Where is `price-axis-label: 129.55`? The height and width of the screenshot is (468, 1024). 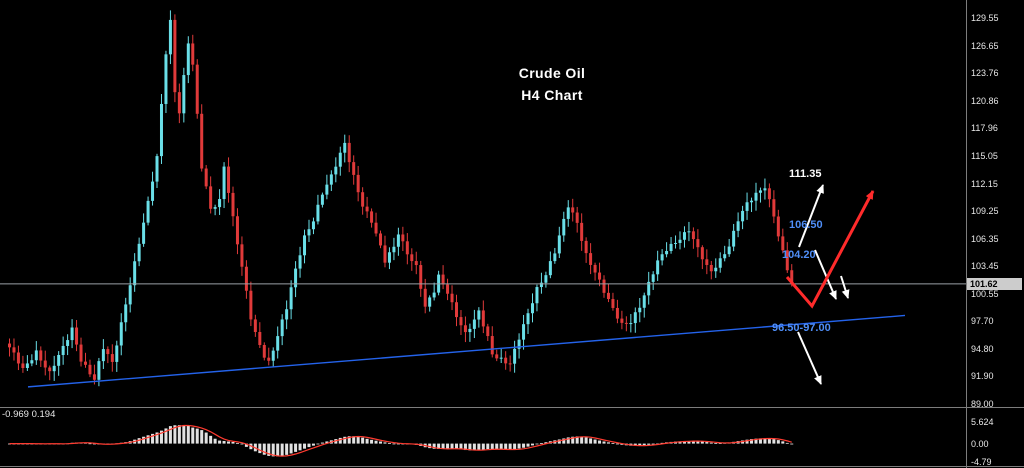
price-axis-label: 129.55 is located at coordinates (985, 18).